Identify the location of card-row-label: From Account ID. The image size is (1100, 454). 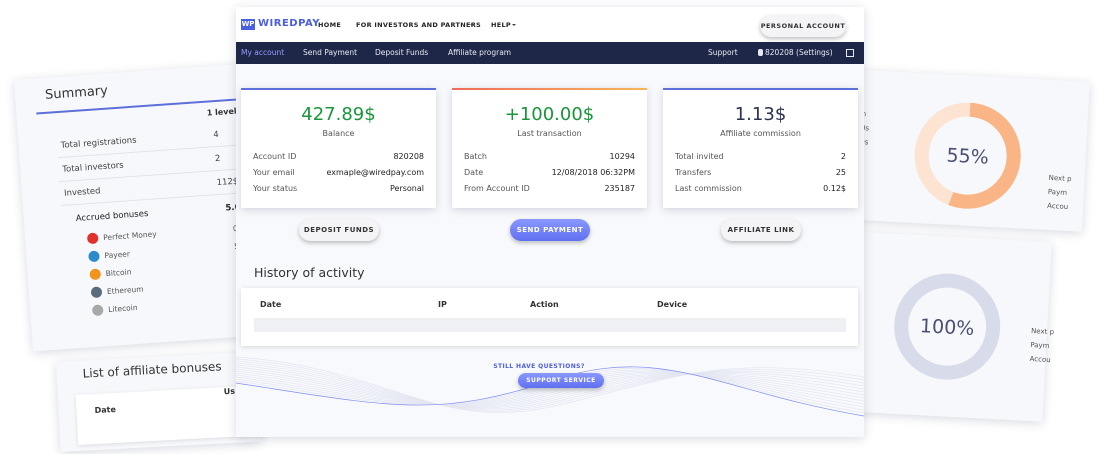
(497, 188).